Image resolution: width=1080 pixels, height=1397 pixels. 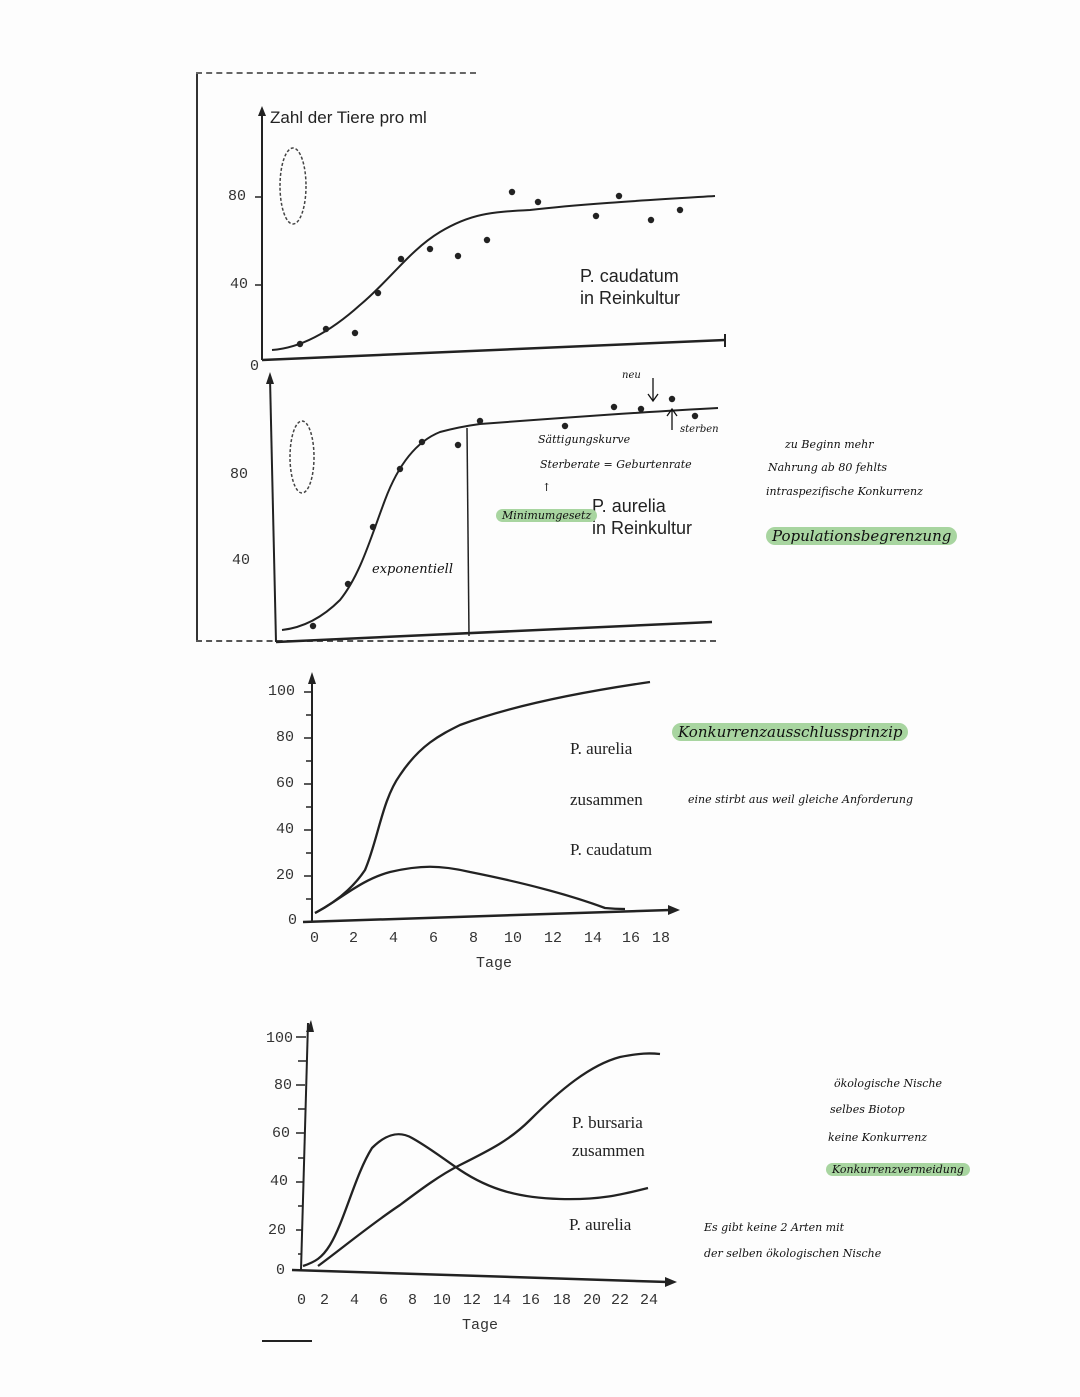 I want to click on chart3-ytick: 20, so click(x=285, y=875).